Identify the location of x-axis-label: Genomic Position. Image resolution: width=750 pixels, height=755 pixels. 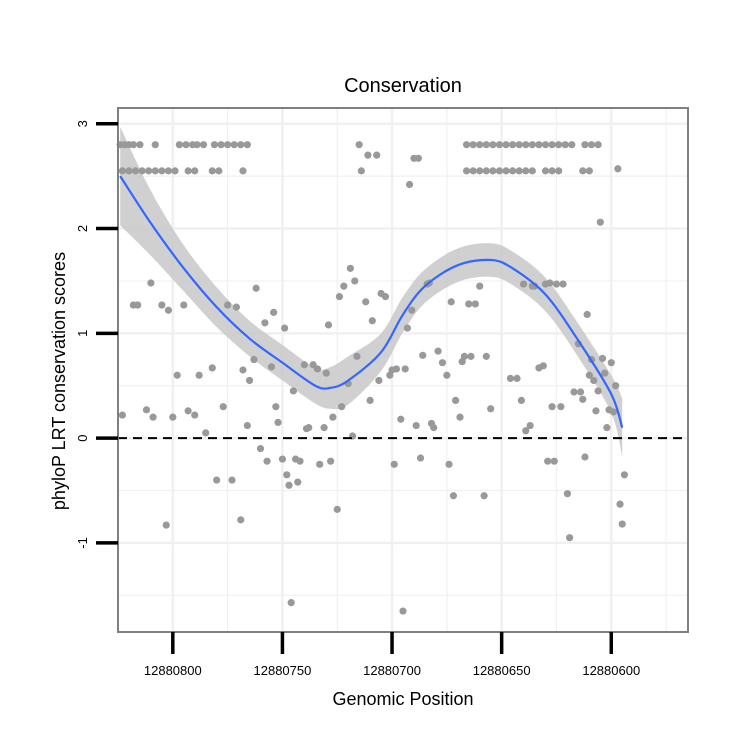
(402, 699).